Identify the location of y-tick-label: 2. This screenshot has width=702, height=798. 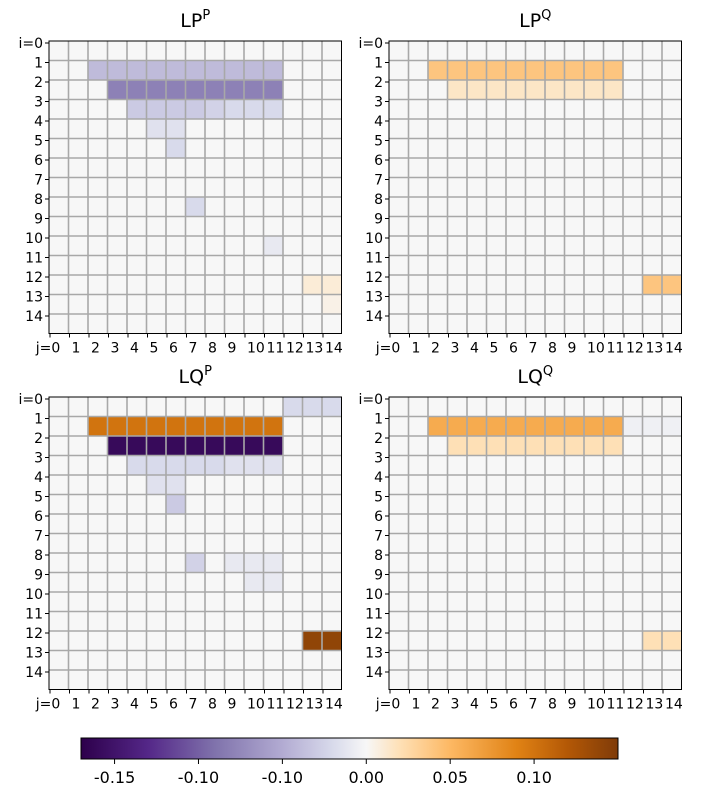
(38, 83).